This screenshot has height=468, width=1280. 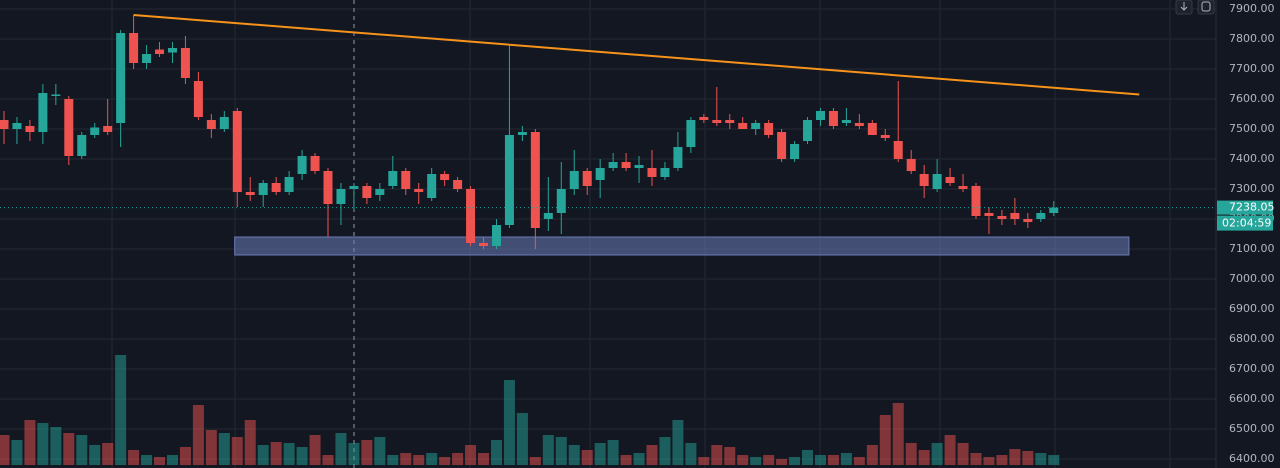 What do you see at coordinates (1252, 368) in the screenshot?
I see `y-tick-label: 6700.00` at bounding box center [1252, 368].